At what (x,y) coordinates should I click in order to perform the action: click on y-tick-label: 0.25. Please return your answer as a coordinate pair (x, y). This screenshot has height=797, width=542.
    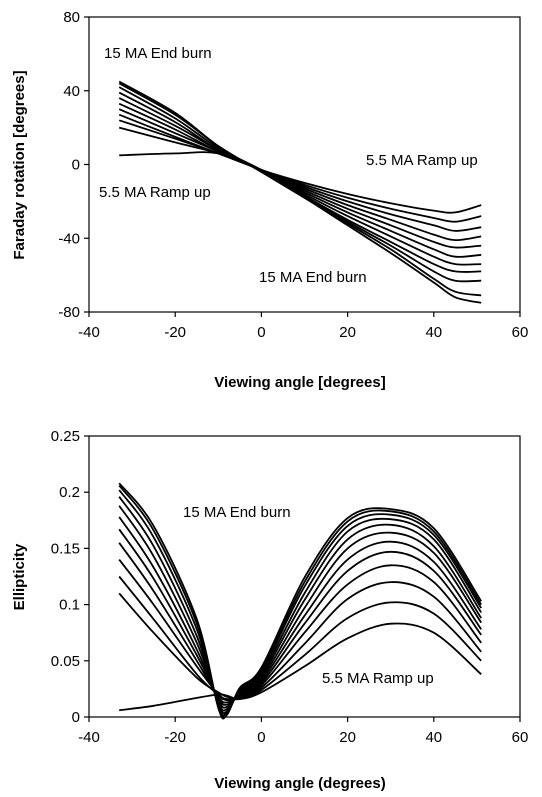
    Looking at the image, I should click on (65, 436).